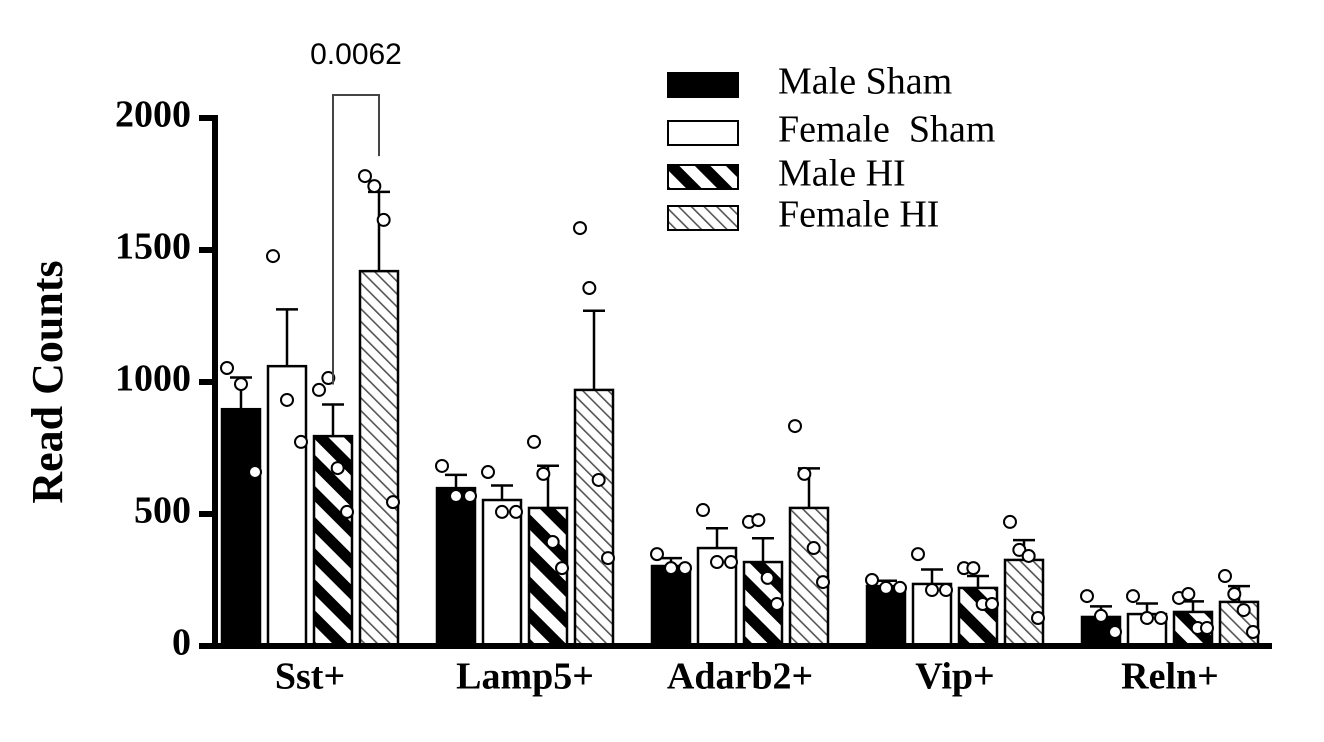 Image resolution: width=1324 pixels, height=742 pixels. What do you see at coordinates (153, 247) in the screenshot?
I see `y-tick-label: 1500` at bounding box center [153, 247].